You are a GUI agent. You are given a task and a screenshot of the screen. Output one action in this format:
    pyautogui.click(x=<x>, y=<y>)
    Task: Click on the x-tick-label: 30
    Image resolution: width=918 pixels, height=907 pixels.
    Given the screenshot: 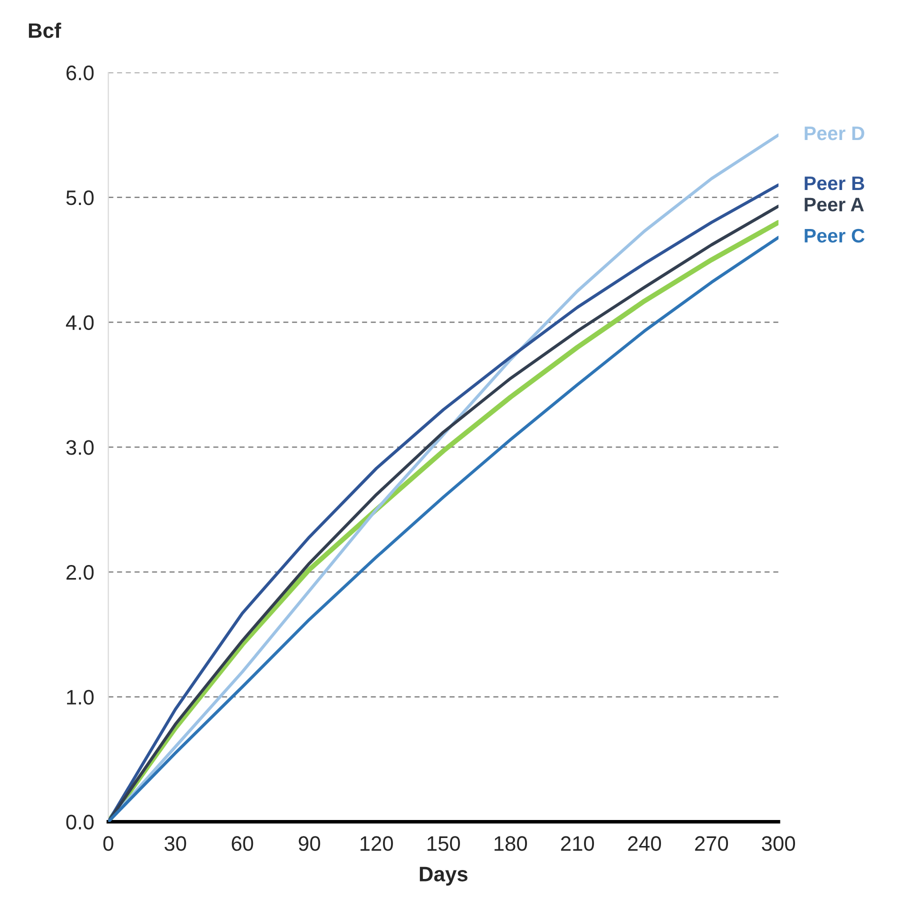 What is the action you would take?
    pyautogui.click(x=175, y=843)
    